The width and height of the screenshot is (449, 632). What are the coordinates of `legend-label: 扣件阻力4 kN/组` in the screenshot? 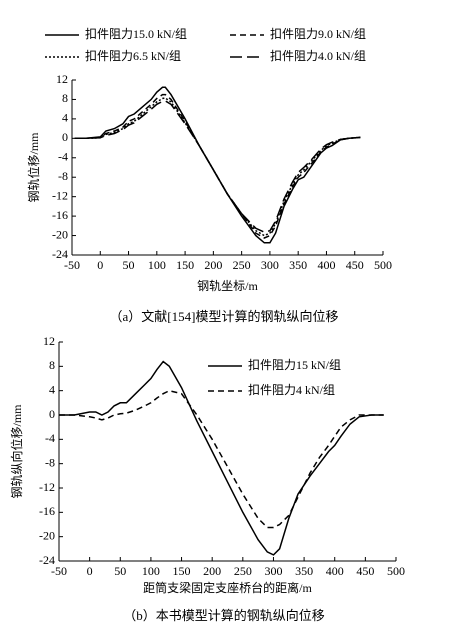 It's located at (291, 390).